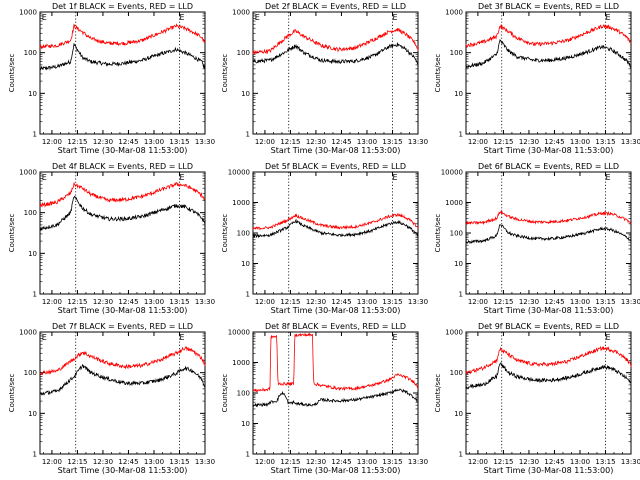 Image resolution: width=640 pixels, height=480 pixels. I want to click on panel-title: Det 6f BLACK = Events, RED = LLD, so click(548, 166).